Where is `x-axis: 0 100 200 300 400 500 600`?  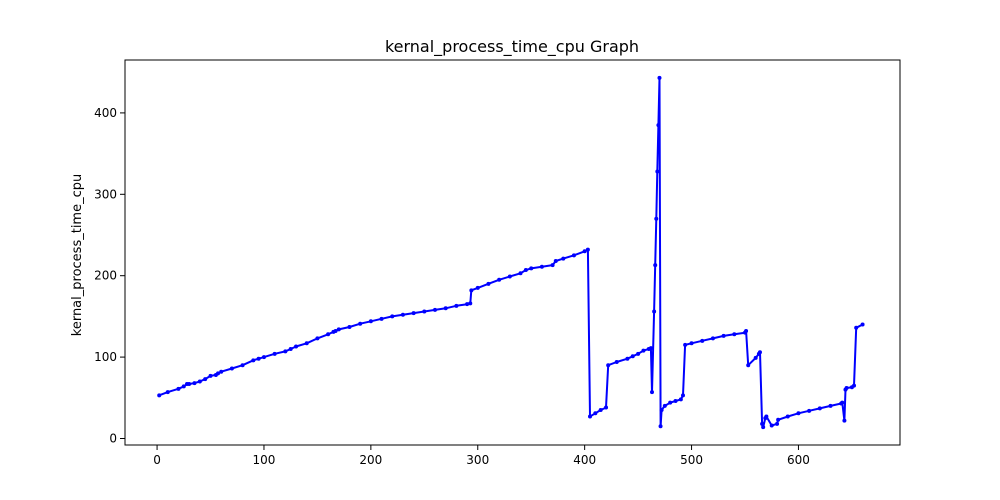
x-axis: 0 100 200 300 400 500 600 is located at coordinates (481, 456).